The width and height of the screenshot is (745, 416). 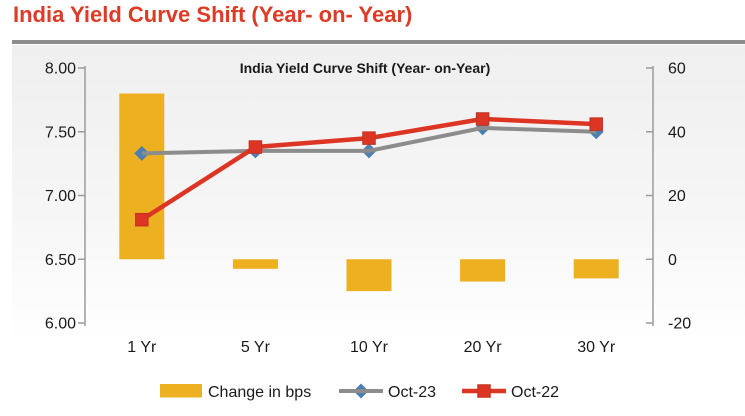 What do you see at coordinates (483, 347) in the screenshot?
I see `x-axis-label-20-yr: 20 Yr` at bounding box center [483, 347].